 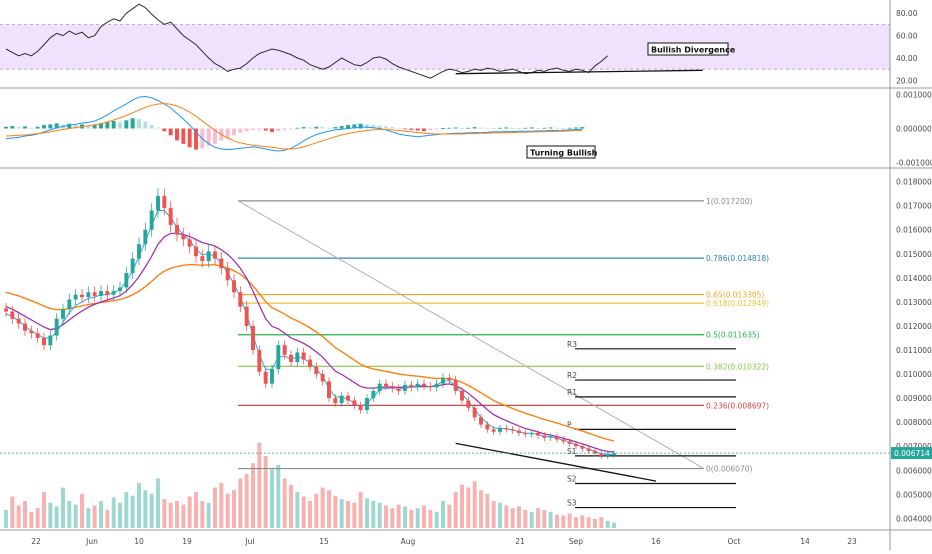 What do you see at coordinates (735, 295) in the screenshot?
I see `fib-level-label: 0.65(0.013305)` at bounding box center [735, 295].